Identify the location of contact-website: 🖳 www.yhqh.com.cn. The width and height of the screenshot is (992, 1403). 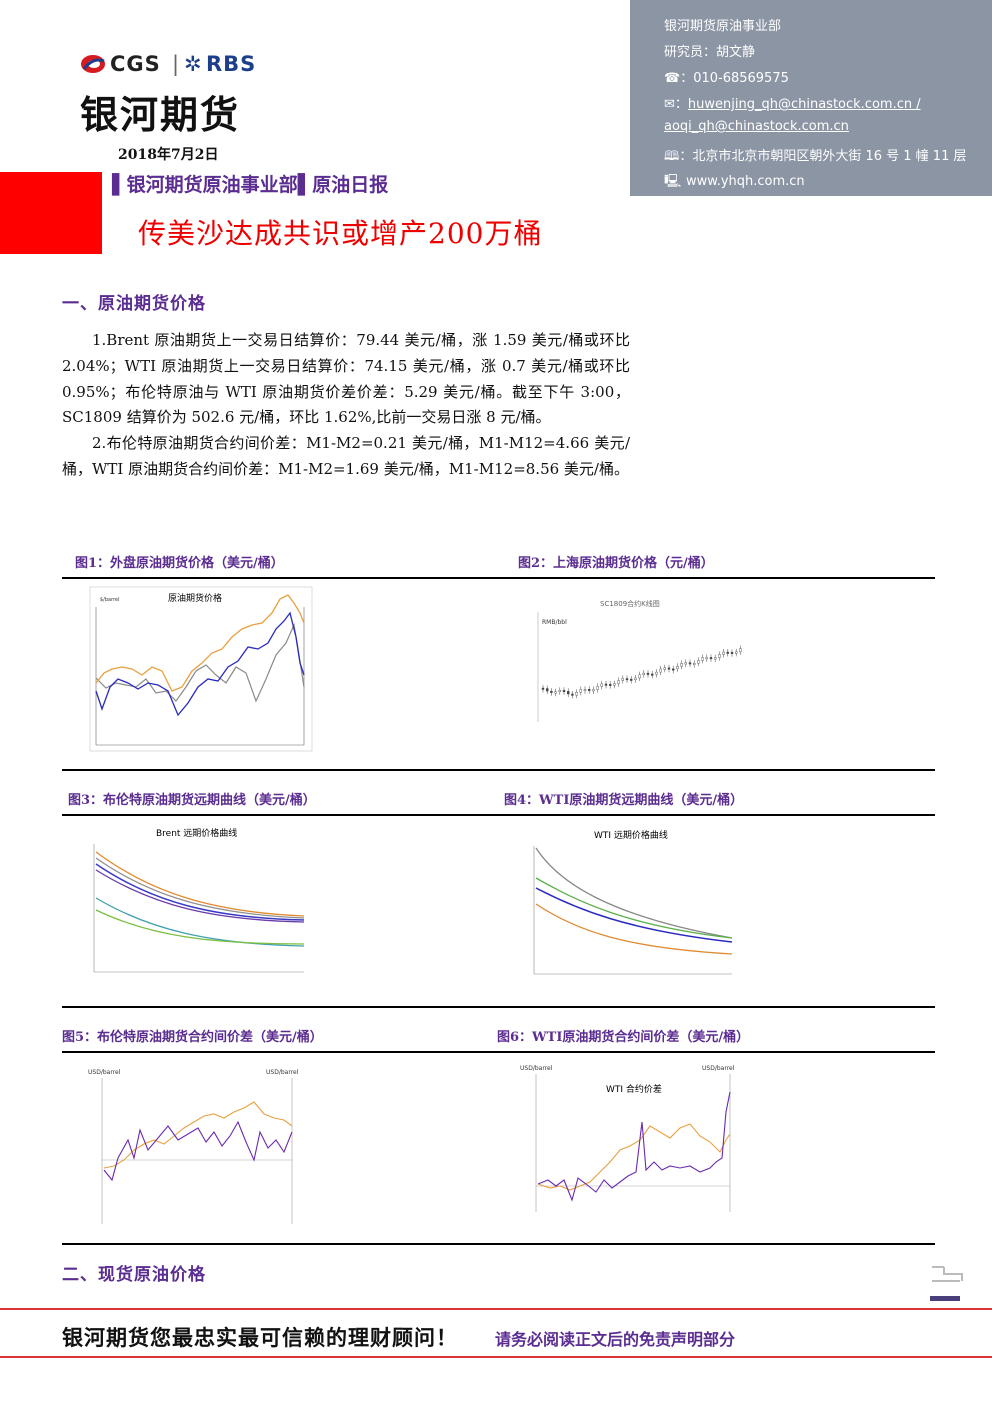
(734, 183).